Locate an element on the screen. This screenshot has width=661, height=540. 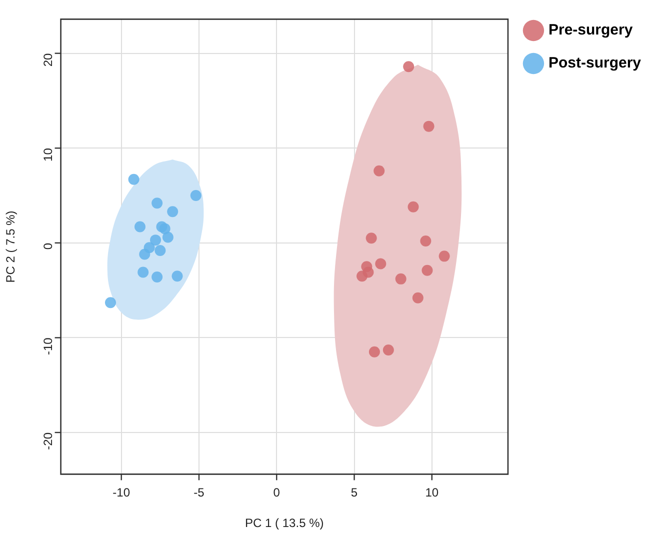
y-tick-label: 0 is located at coordinates (48, 246).